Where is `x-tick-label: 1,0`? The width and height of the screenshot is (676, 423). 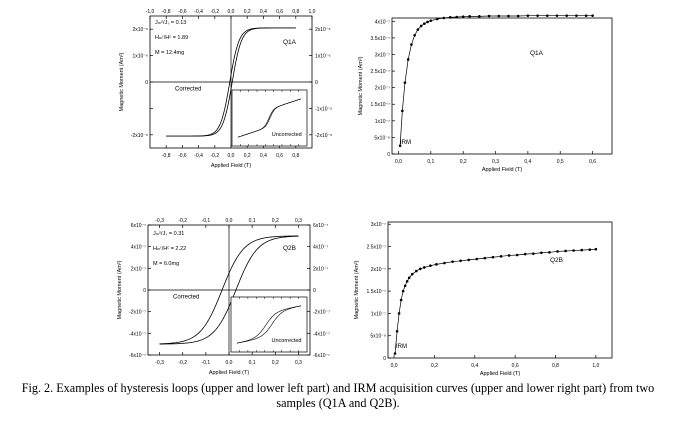 x-tick-label: 1,0 is located at coordinates (595, 366).